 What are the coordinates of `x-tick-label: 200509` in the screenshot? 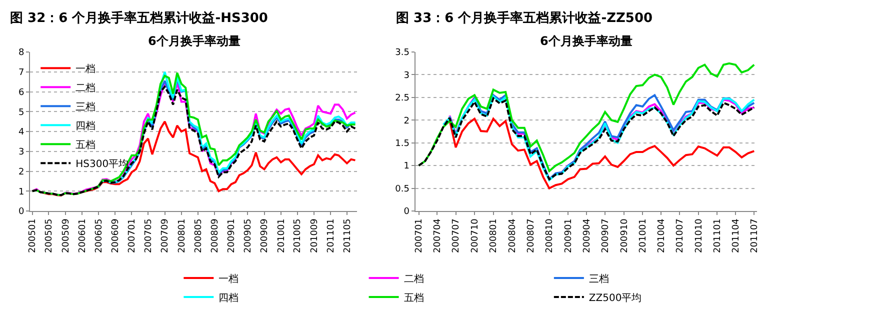 It's located at (66, 235).